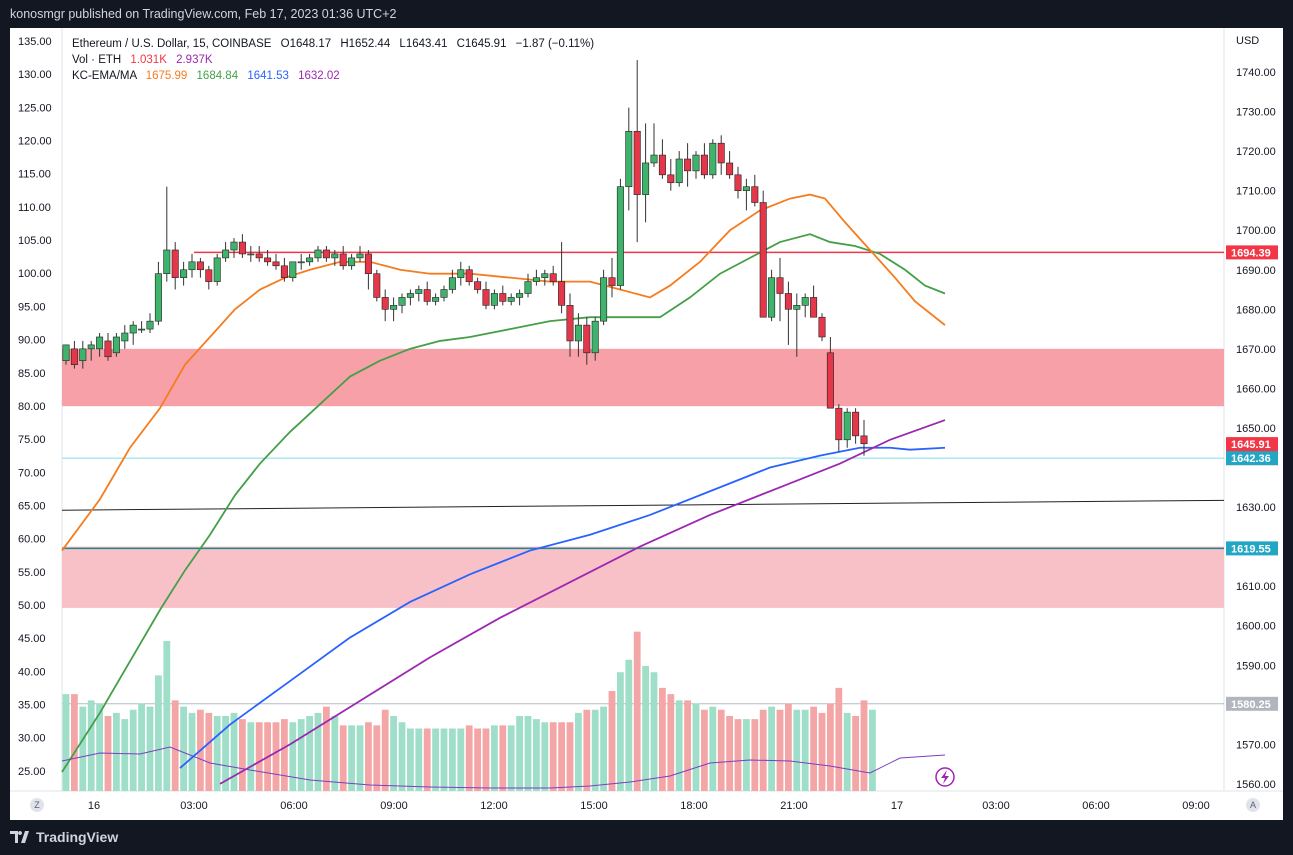  What do you see at coordinates (333, 60) in the screenshot?
I see `legend-volume-row: Vol · ETH 1.031K 2.937K` at bounding box center [333, 60].